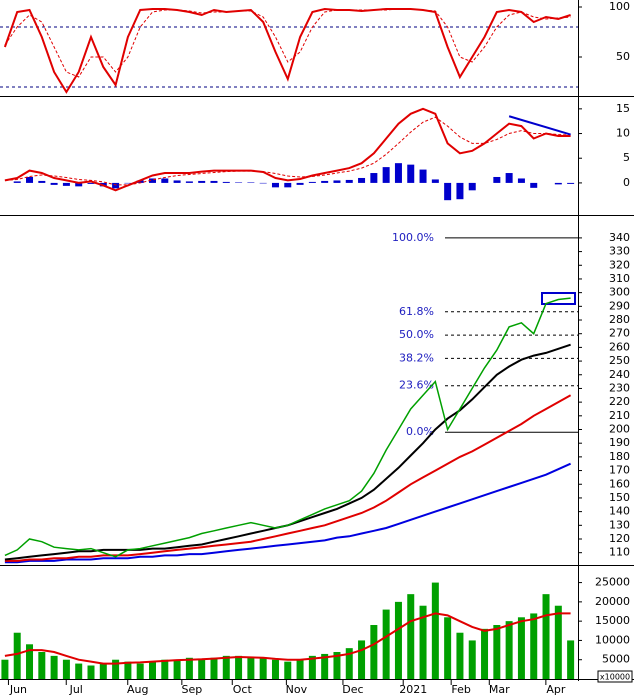 This screenshot has height=697, width=634. Describe the element at coordinates (619, 278) in the screenshot. I see `y-tick-label: 310` at that location.